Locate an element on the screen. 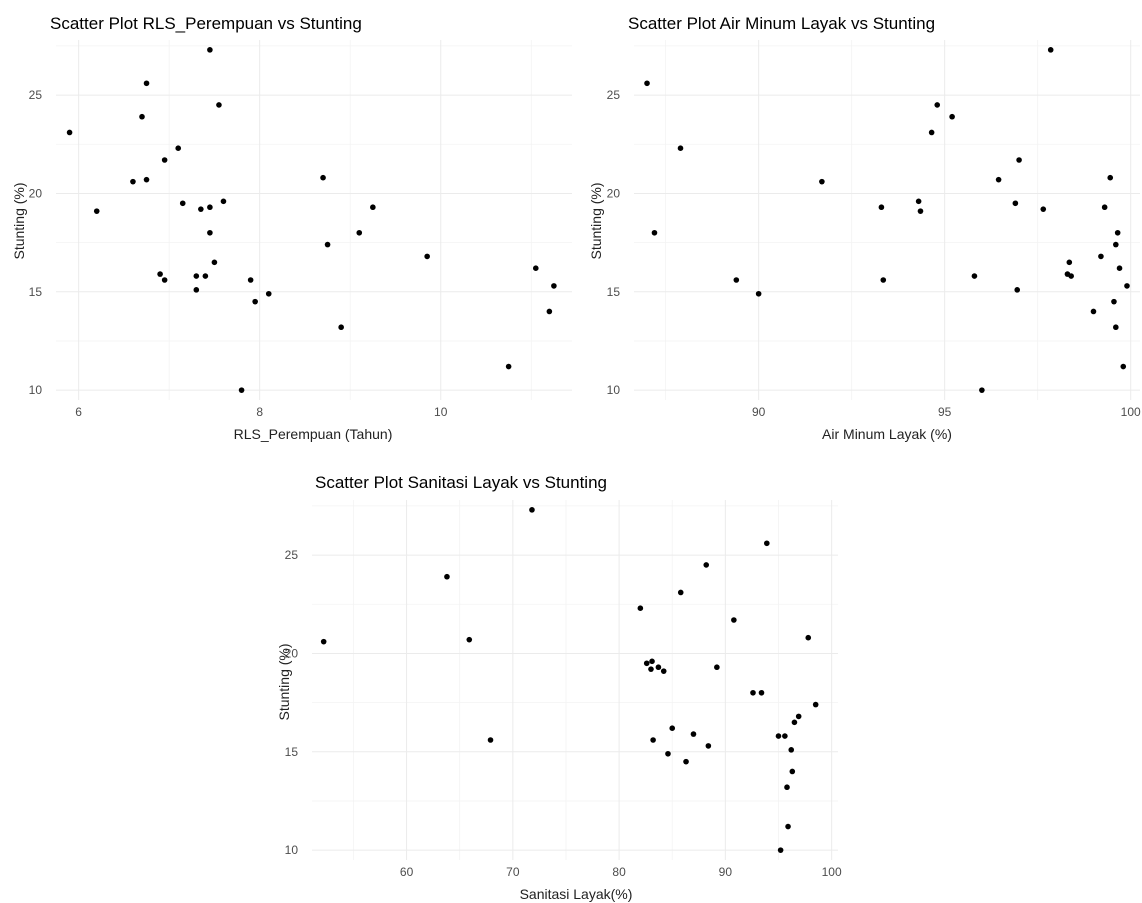 The height and width of the screenshot is (903, 1142). tick-labels: 6 8 10 10 15 20 25 is located at coordinates (238, 253).